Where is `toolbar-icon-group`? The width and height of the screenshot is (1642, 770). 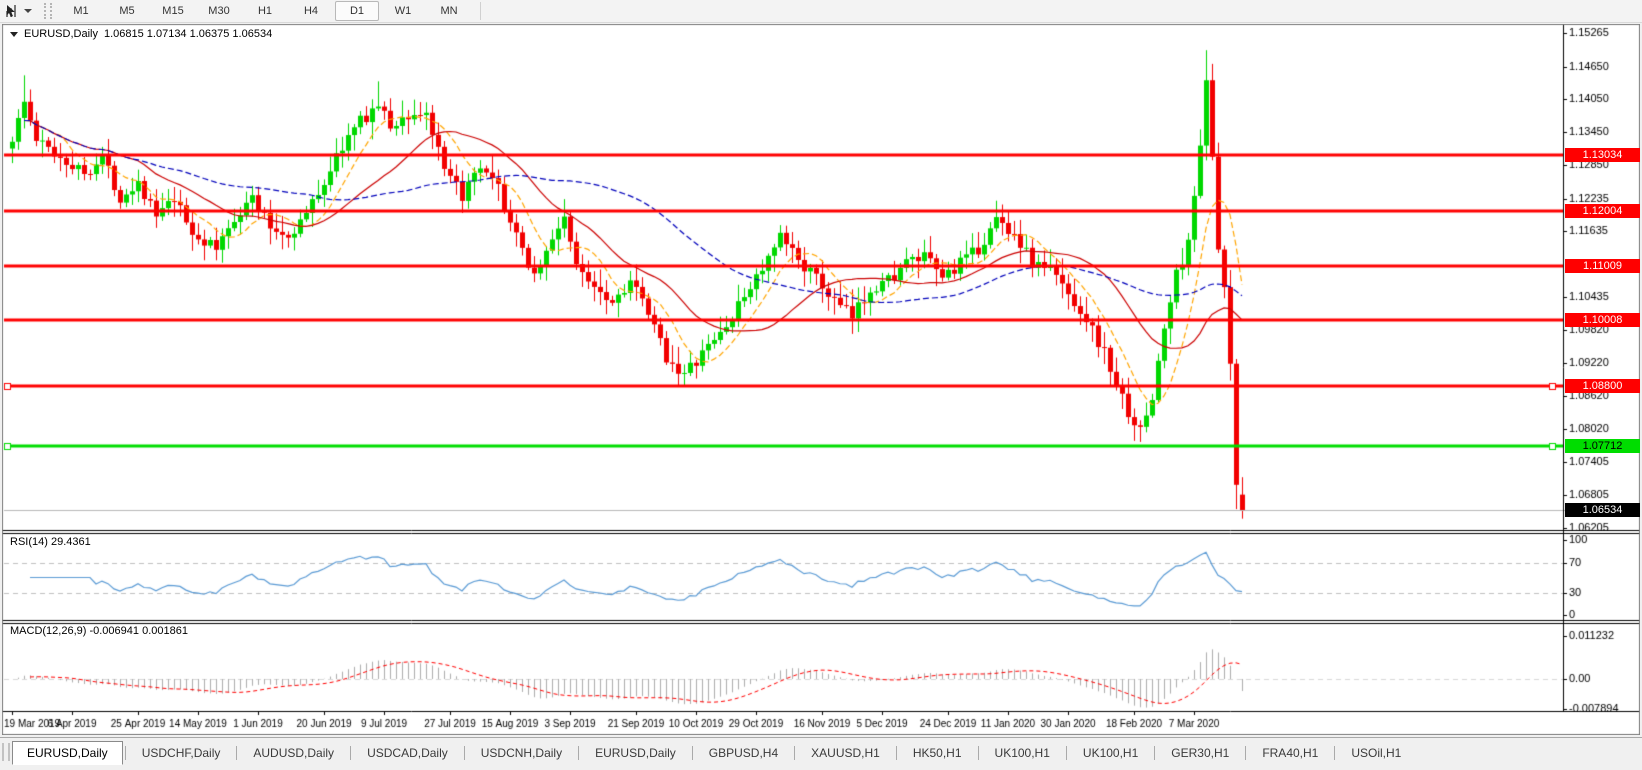
toolbar-icon-group is located at coordinates (18, 11).